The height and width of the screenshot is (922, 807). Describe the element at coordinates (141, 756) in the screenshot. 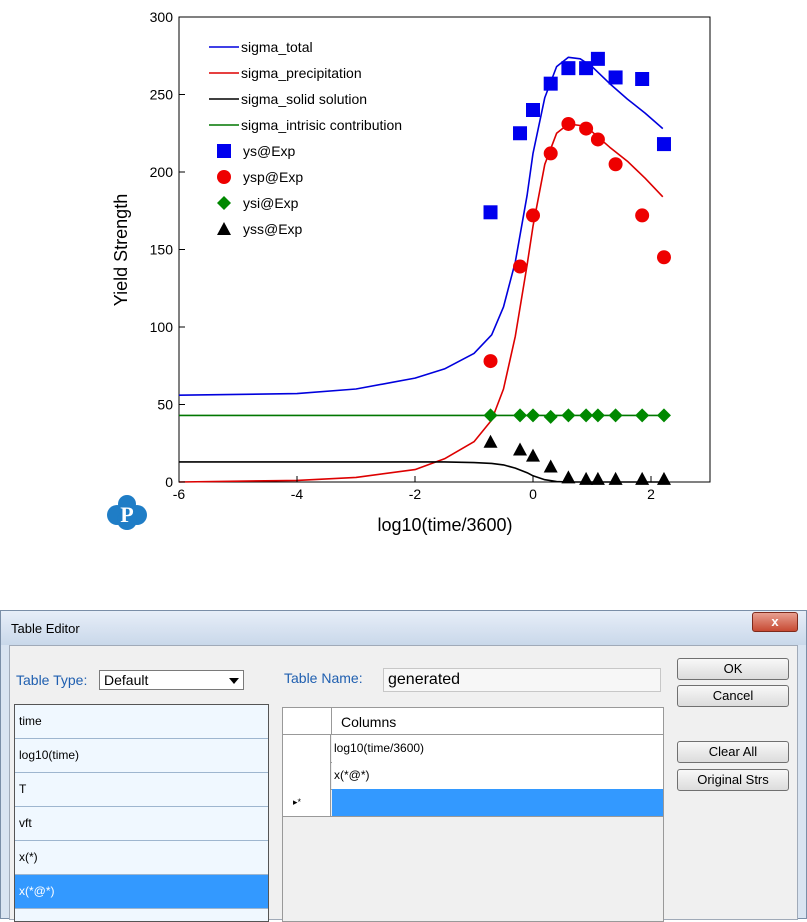

I see `variable-list-item: log10(time)` at that location.